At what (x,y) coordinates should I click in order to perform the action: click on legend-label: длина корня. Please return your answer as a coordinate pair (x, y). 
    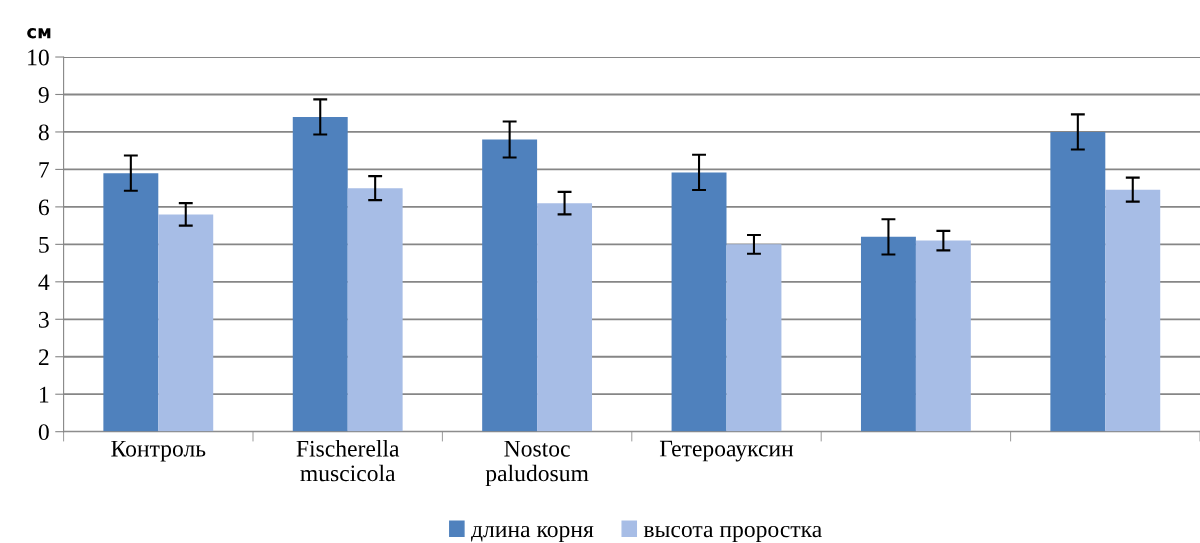
    Looking at the image, I should click on (532, 534).